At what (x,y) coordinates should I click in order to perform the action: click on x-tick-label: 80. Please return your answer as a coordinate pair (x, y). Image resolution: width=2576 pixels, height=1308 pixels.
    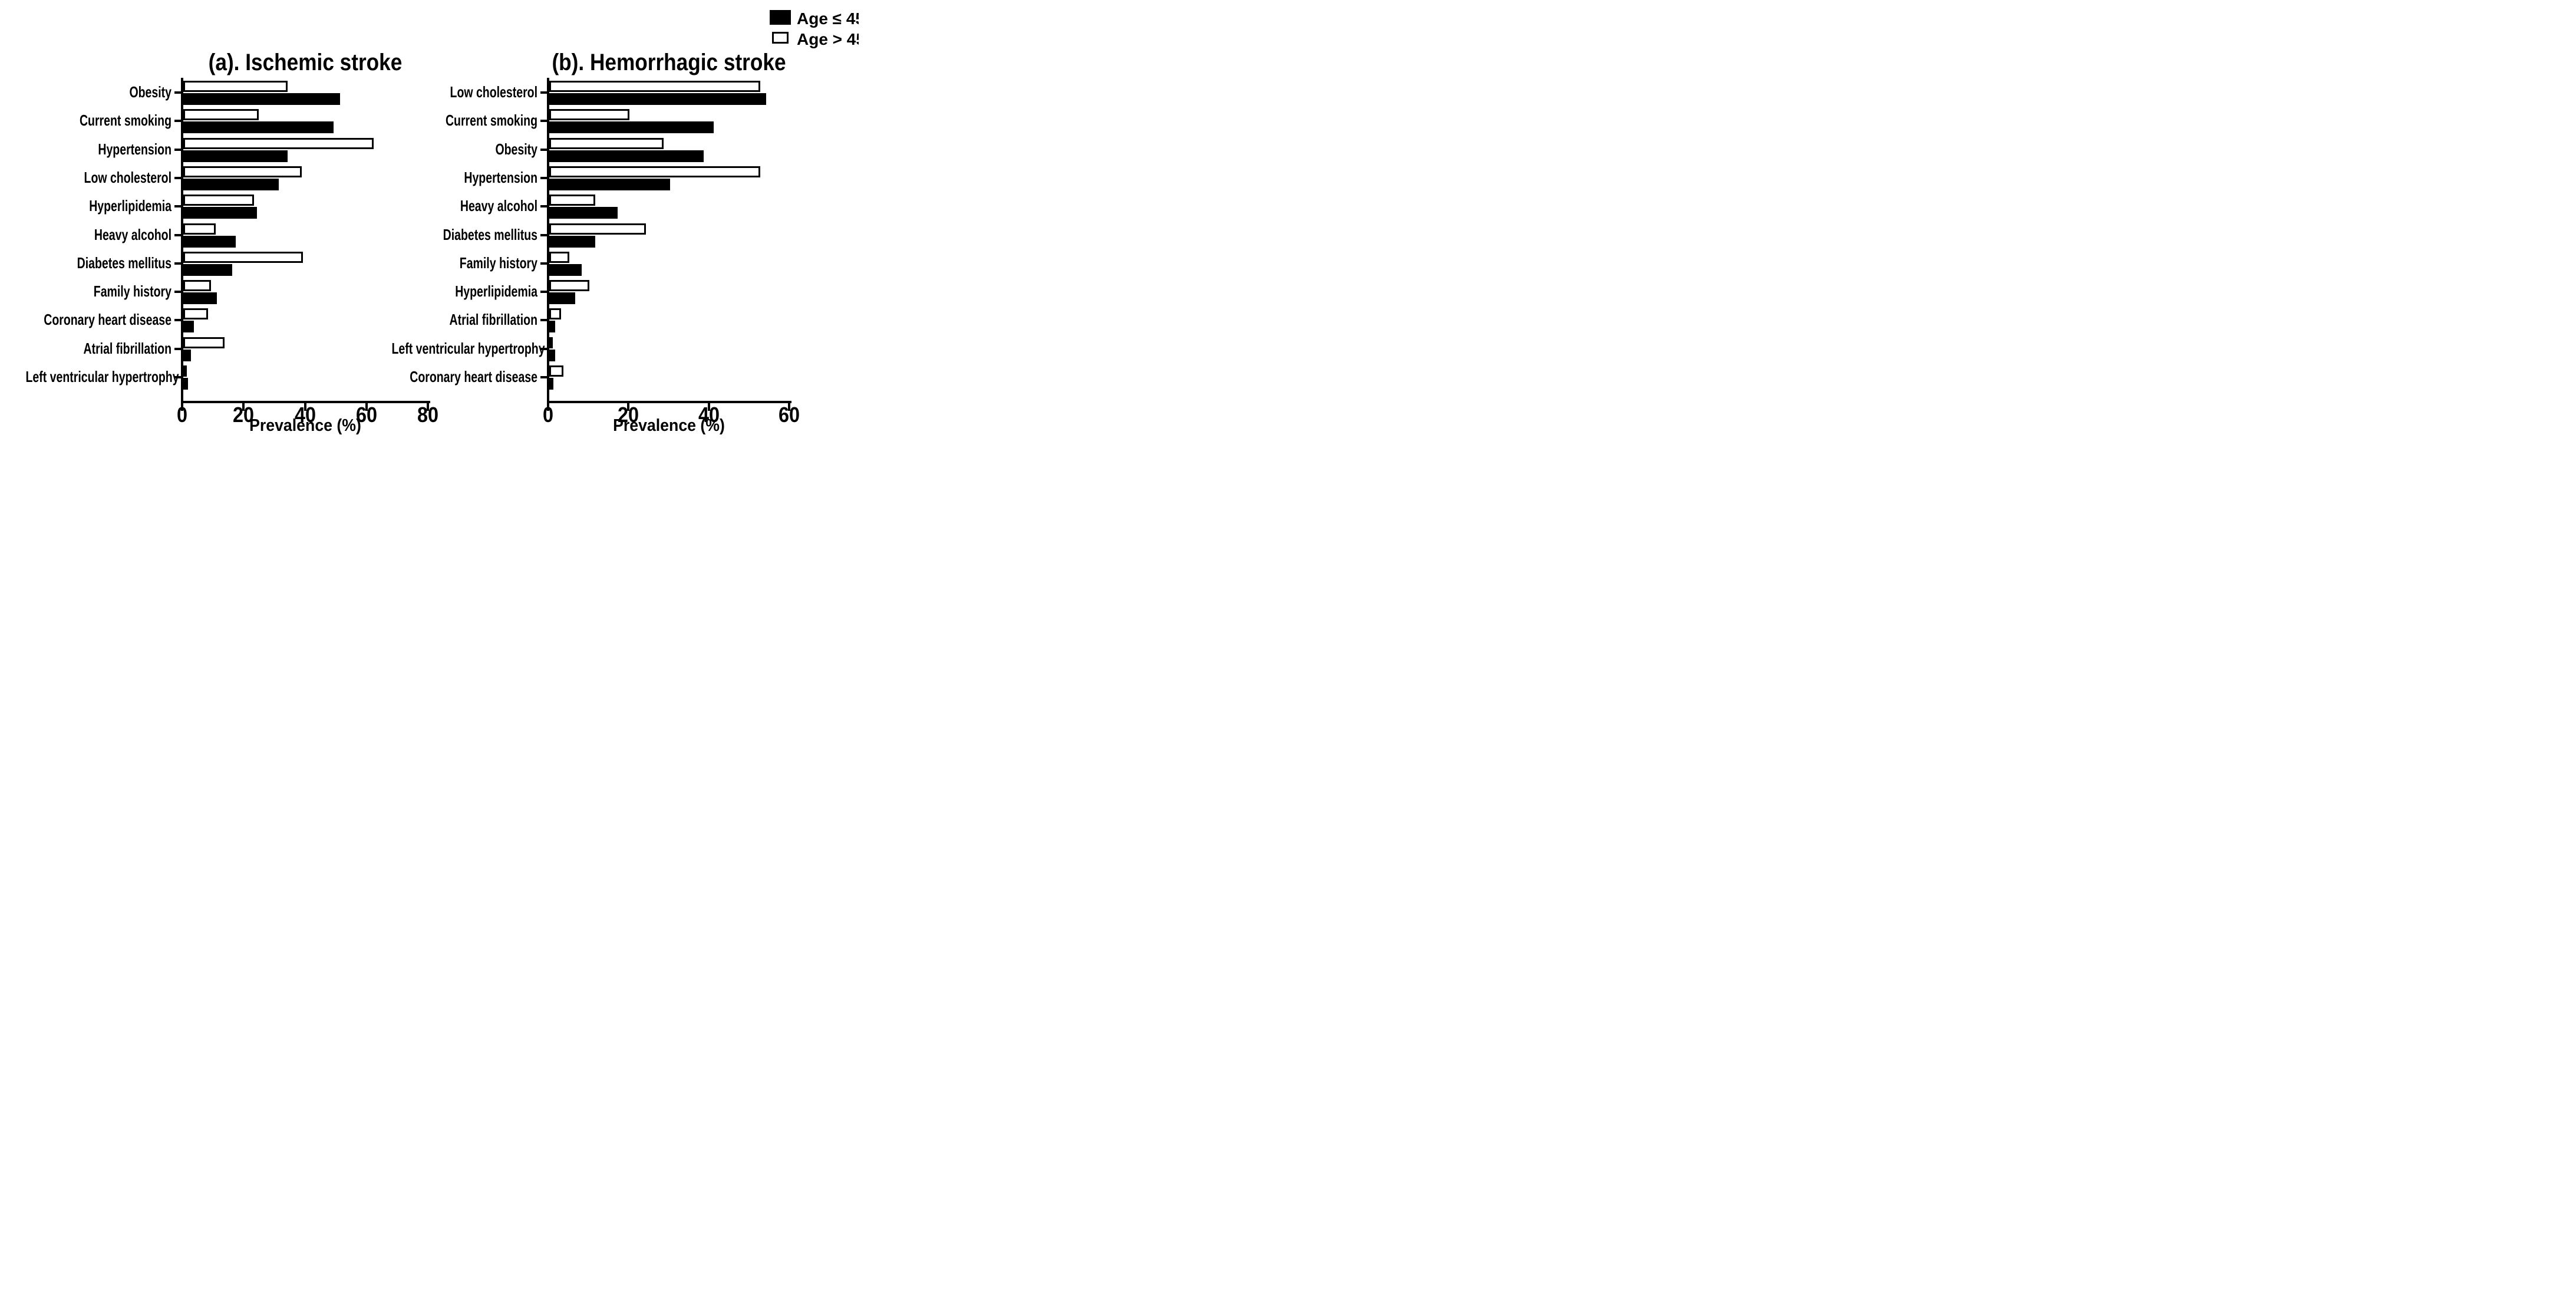
    Looking at the image, I should click on (428, 415).